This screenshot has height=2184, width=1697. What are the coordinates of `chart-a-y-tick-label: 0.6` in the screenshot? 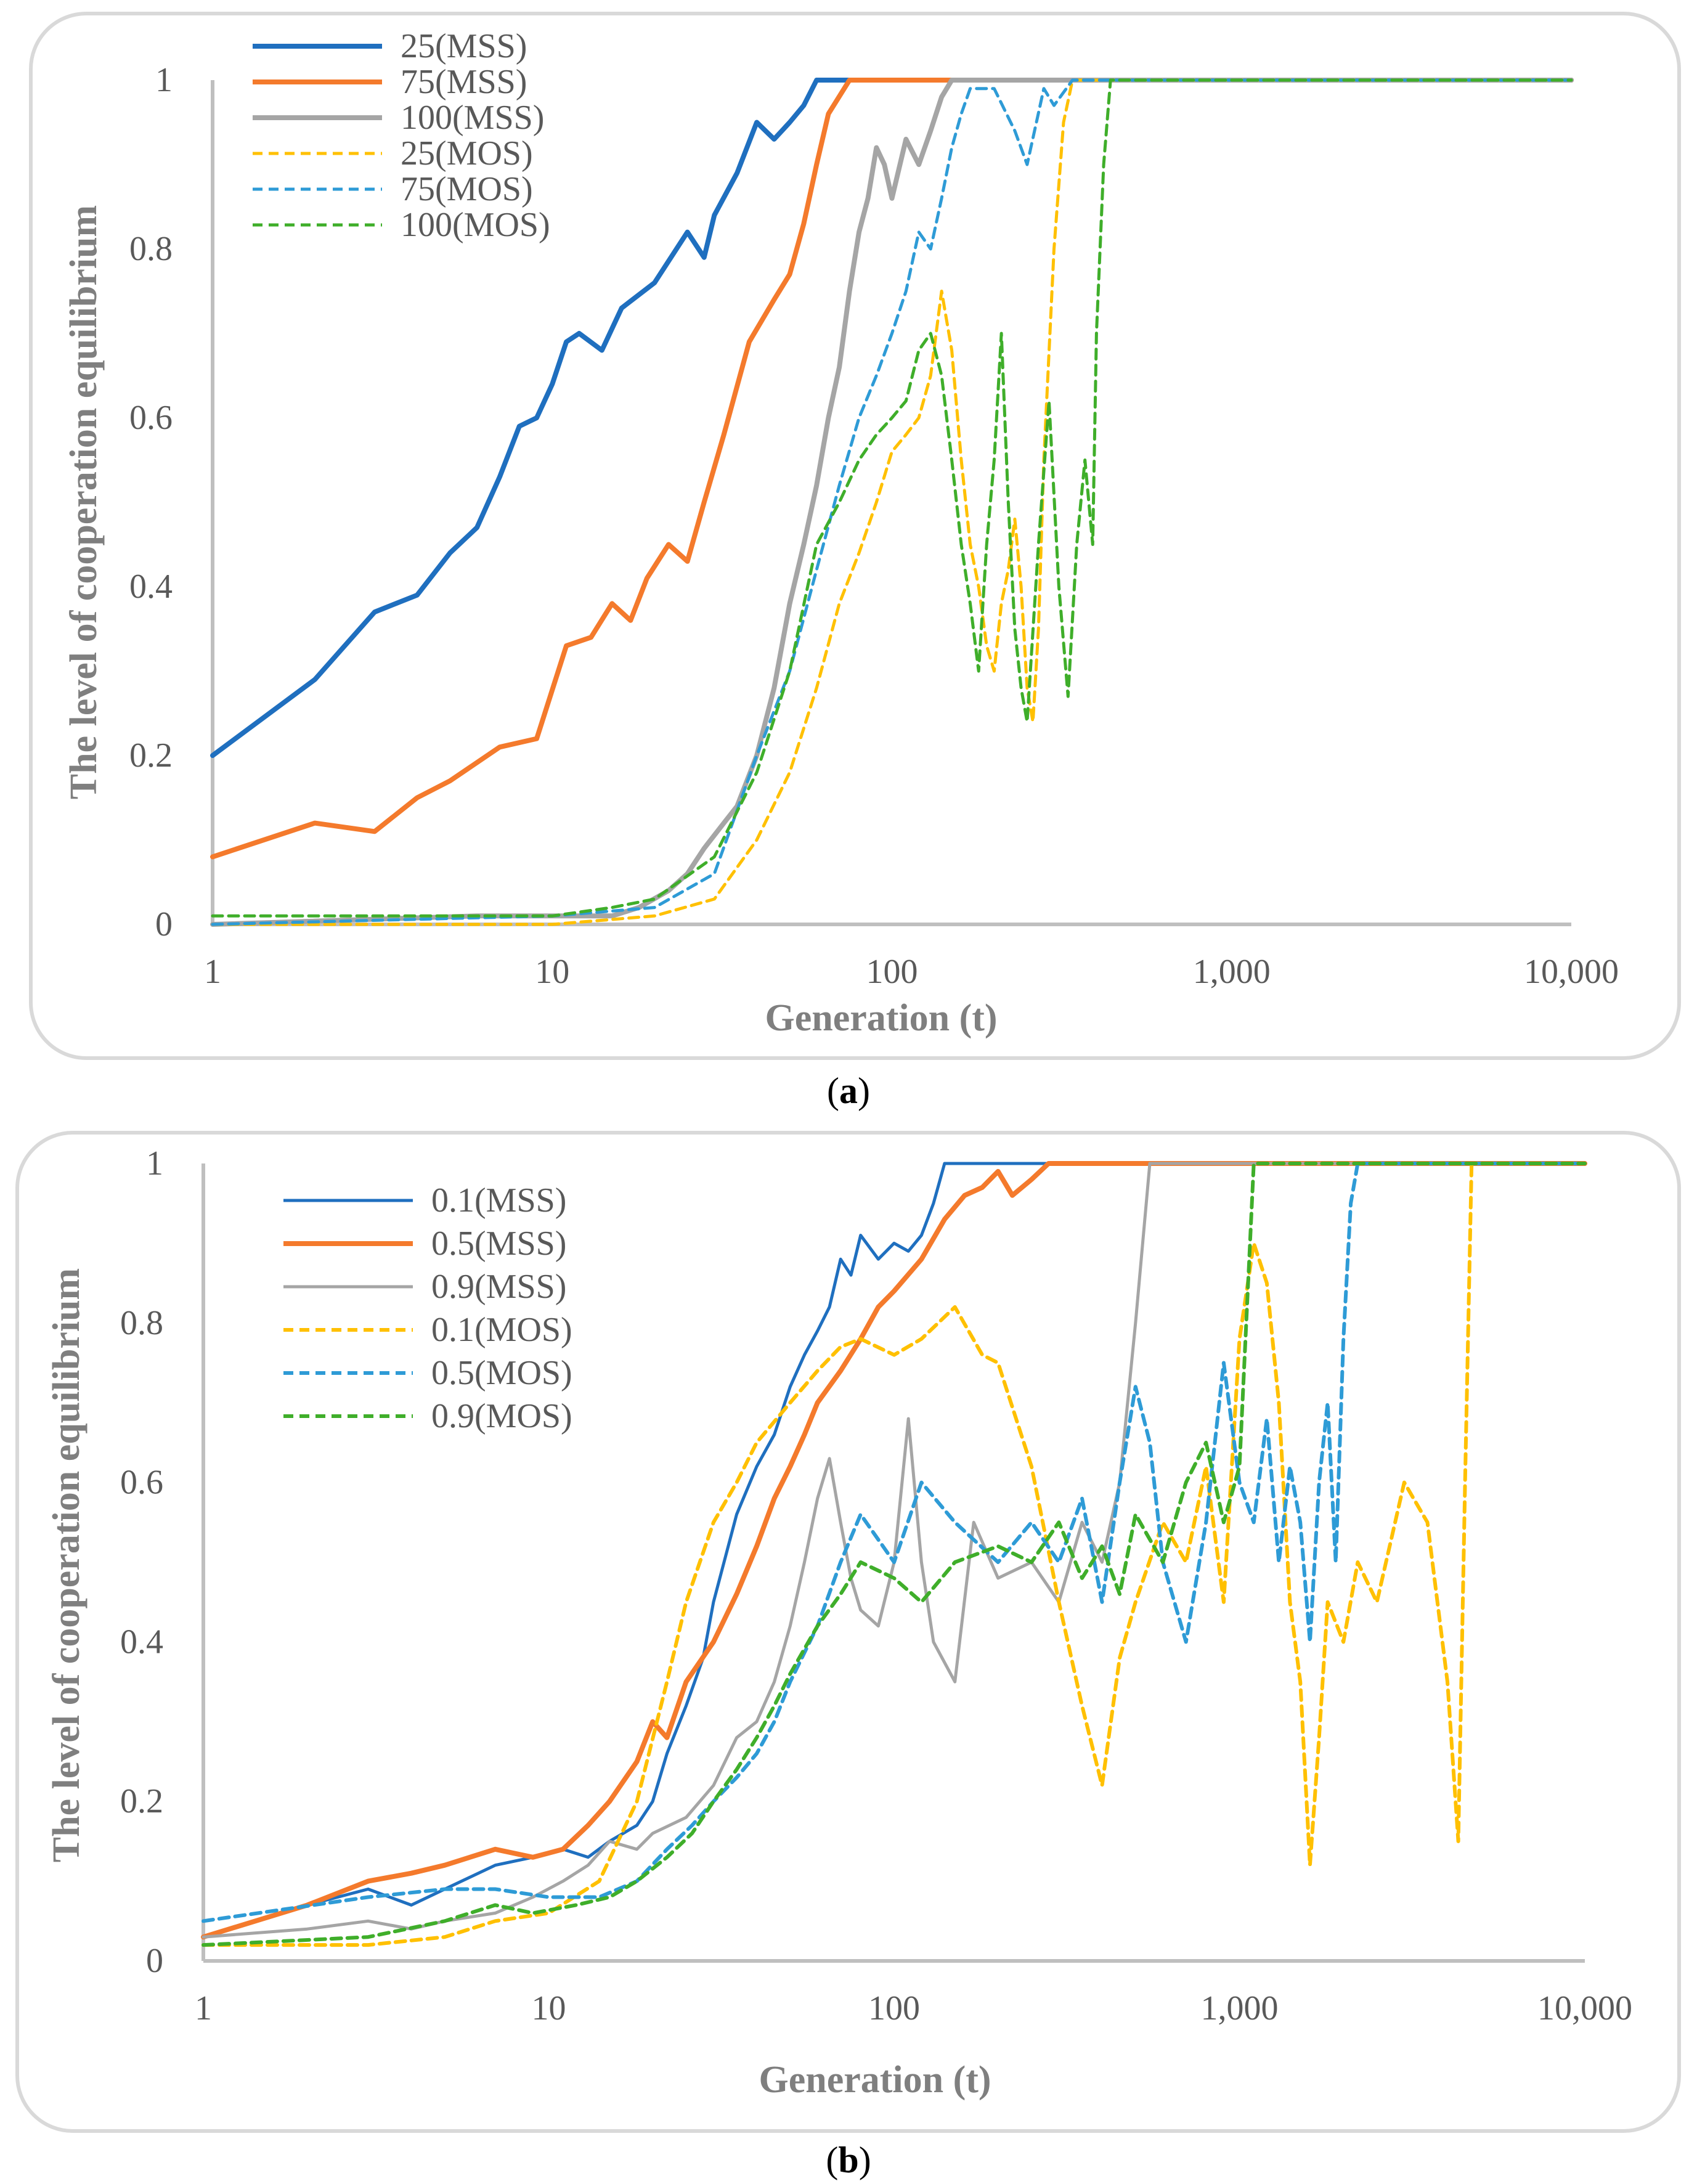 It's located at (151, 418).